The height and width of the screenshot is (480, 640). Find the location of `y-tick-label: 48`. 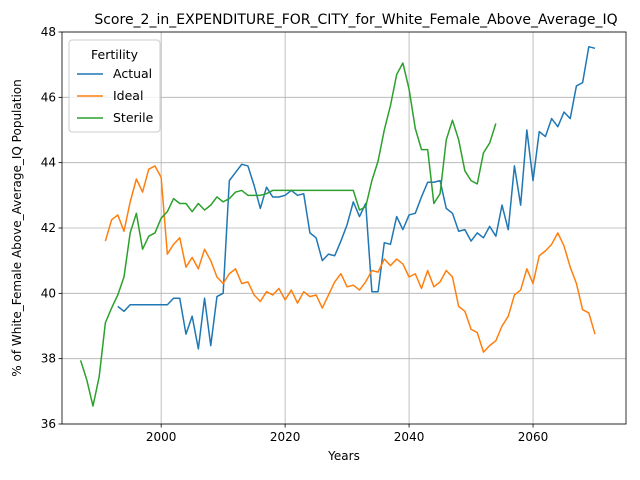

y-tick-label: 48 is located at coordinates (48, 32).